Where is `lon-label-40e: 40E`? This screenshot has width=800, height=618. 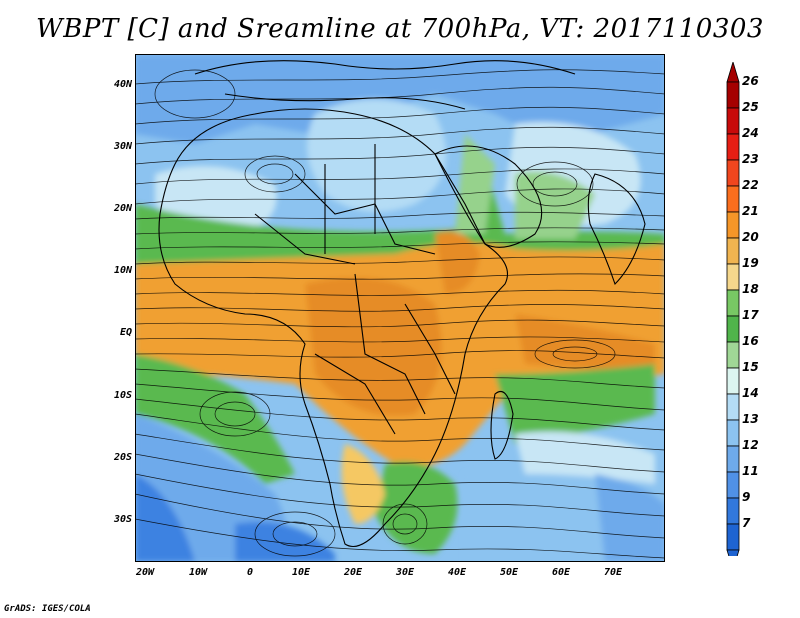 lon-label-40e: 40E is located at coordinates (457, 572).